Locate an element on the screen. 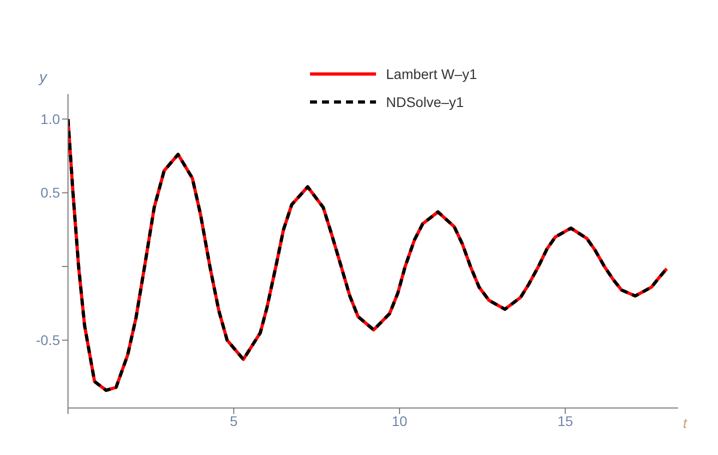 This screenshot has height=455, width=718. y-tick-label: 0.5 is located at coordinates (50, 192).